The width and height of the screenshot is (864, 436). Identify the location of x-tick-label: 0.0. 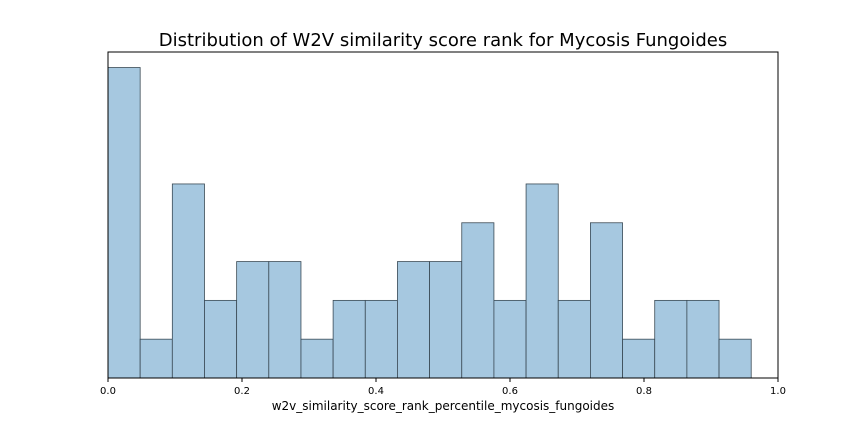
(108, 391).